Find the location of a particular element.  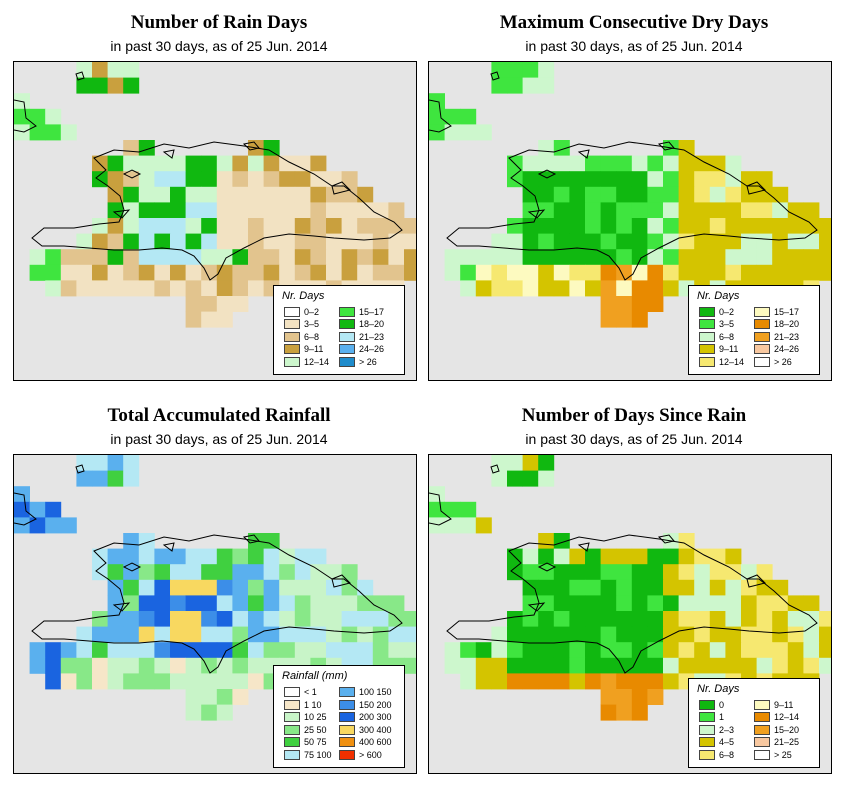

legend-label: 25 50 is located at coordinates (315, 729).